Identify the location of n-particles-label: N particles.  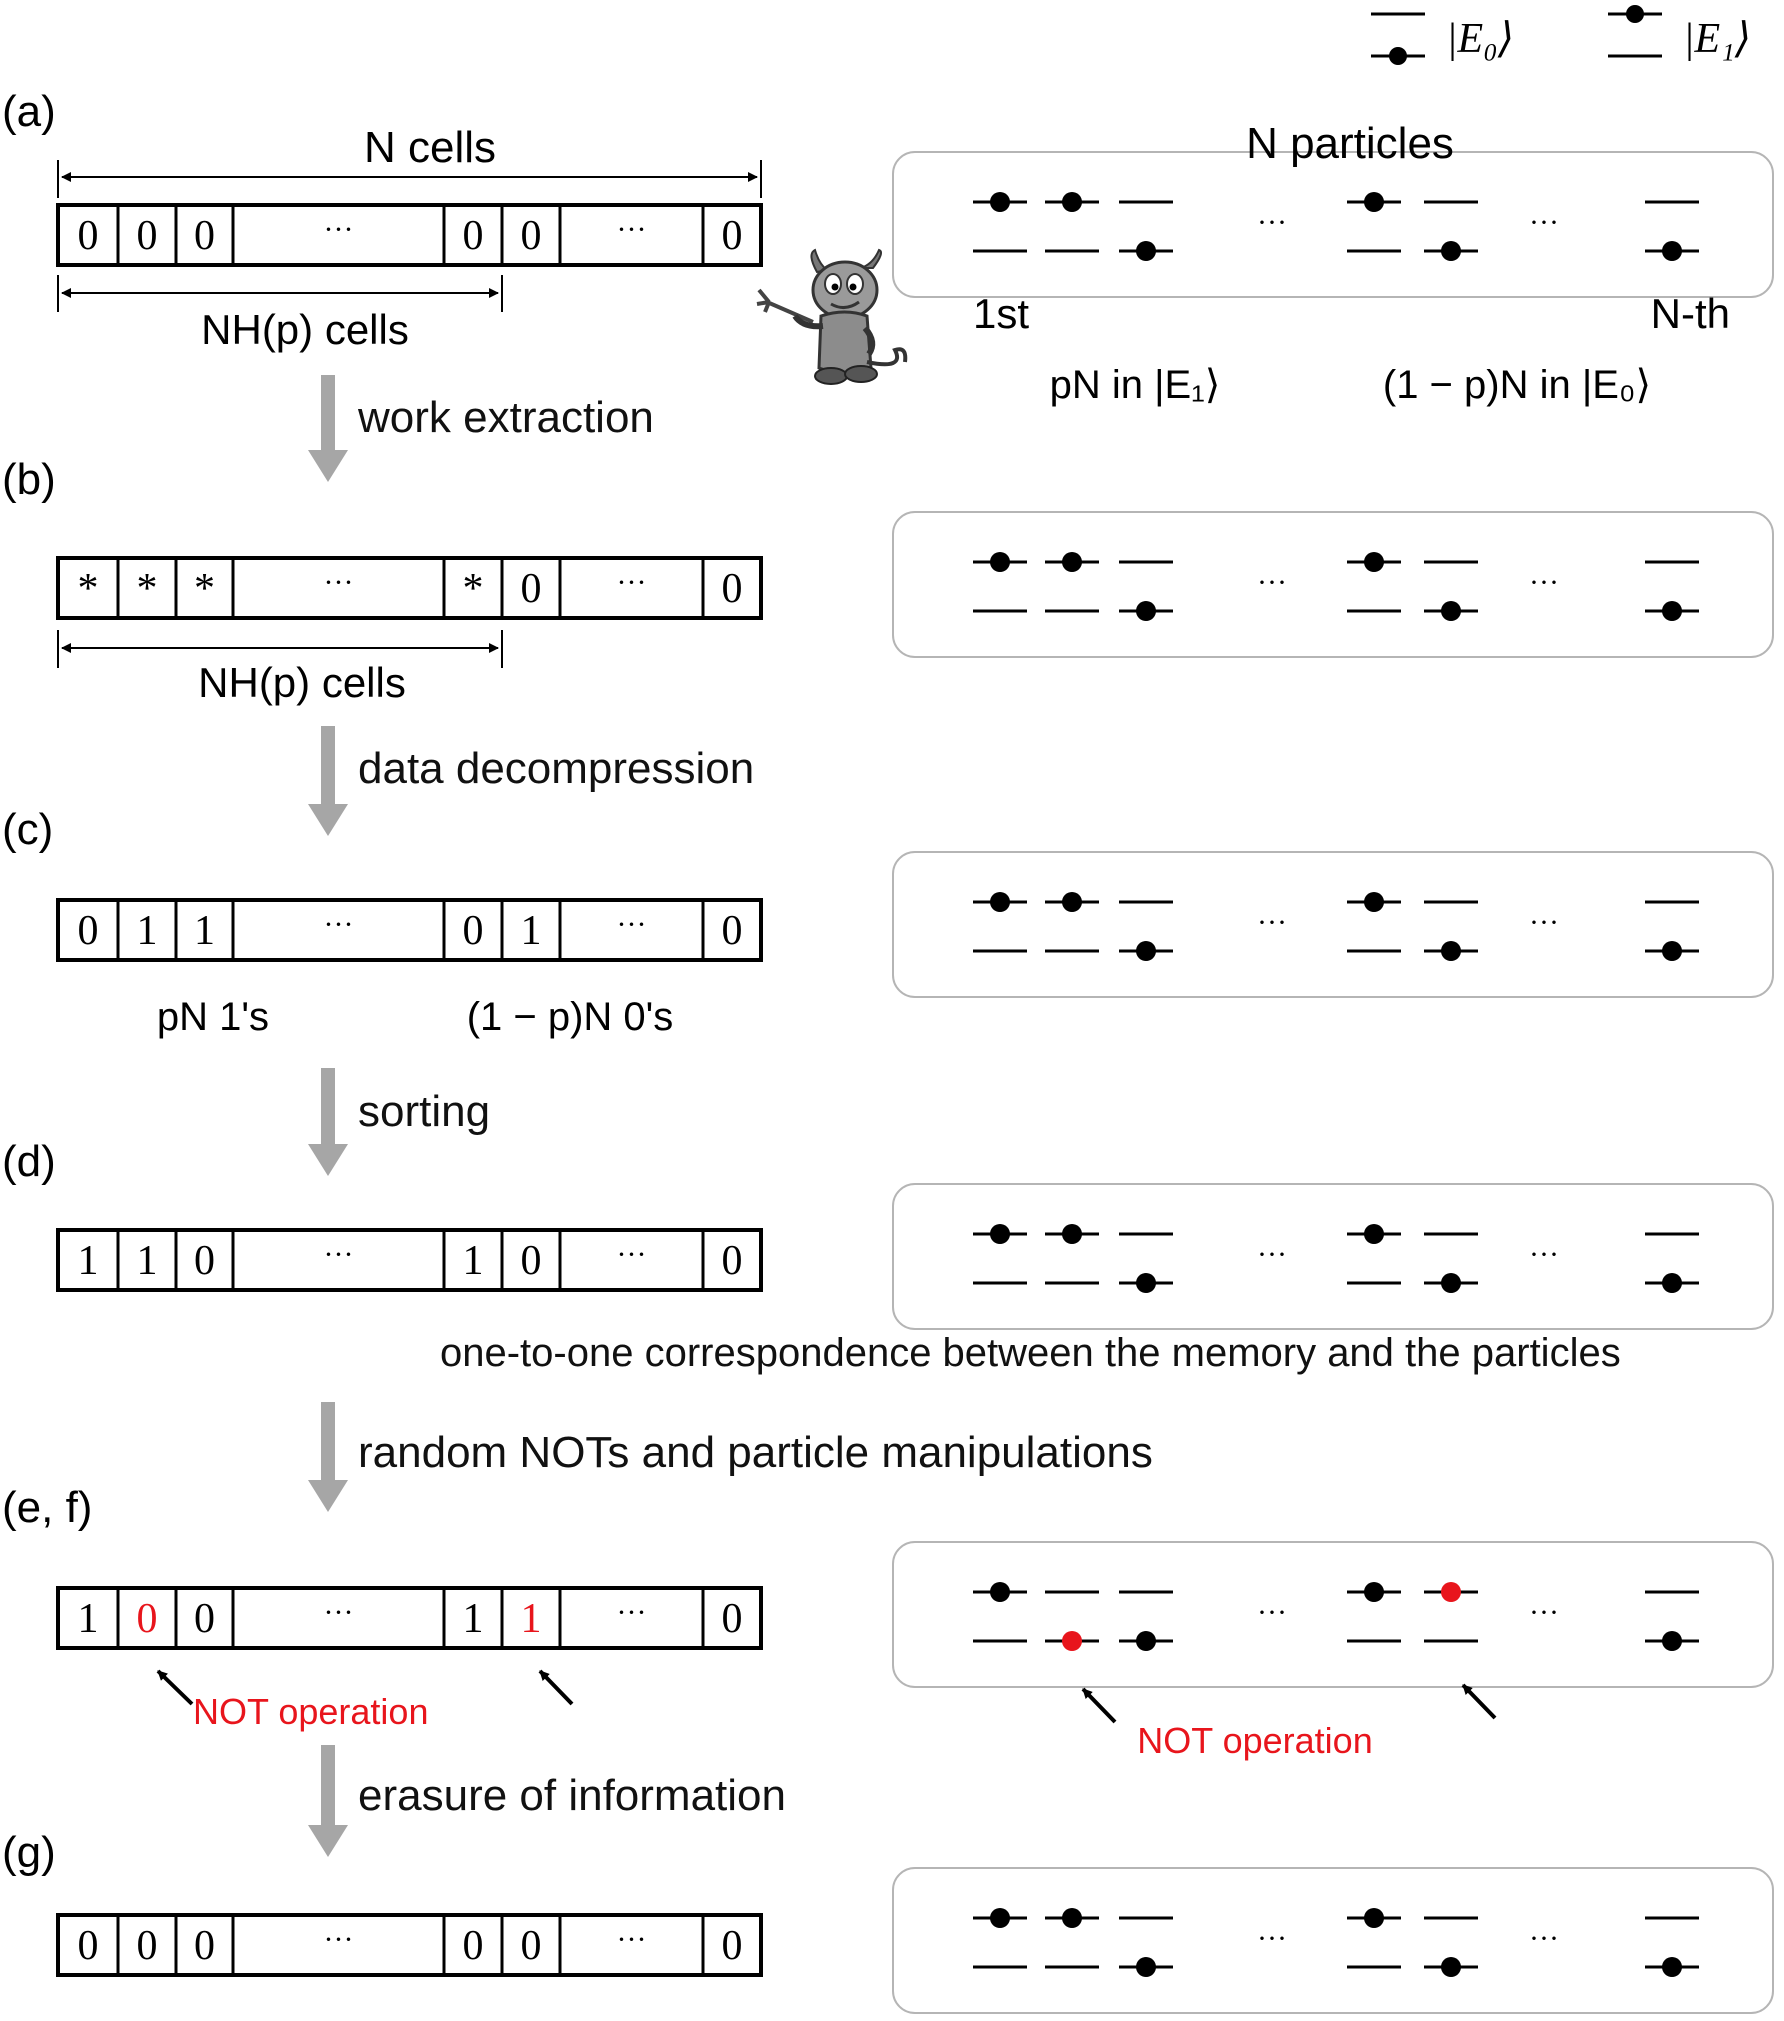
(1350, 143).